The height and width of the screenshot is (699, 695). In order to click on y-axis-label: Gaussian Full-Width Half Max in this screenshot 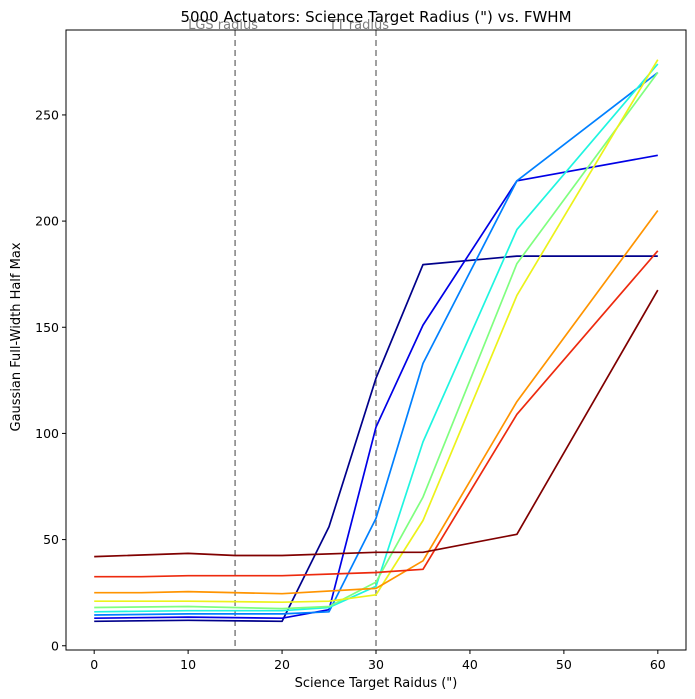, I will do `click(16, 336)`.